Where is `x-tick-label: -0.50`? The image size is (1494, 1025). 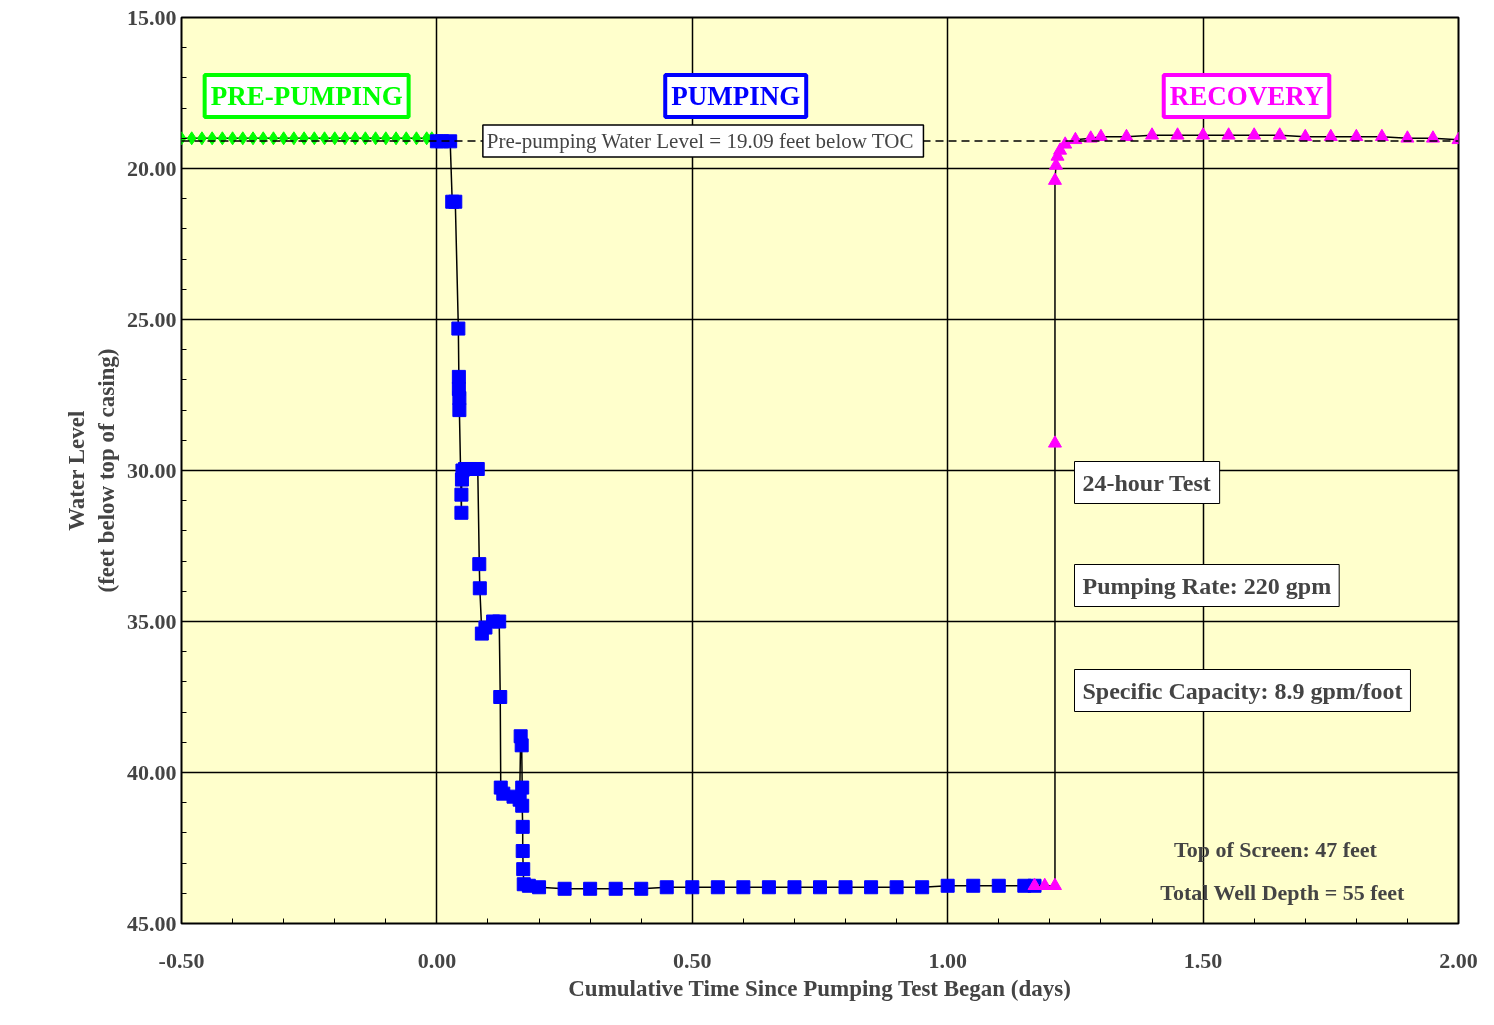
x-tick-label: -0.50 is located at coordinates (181, 960).